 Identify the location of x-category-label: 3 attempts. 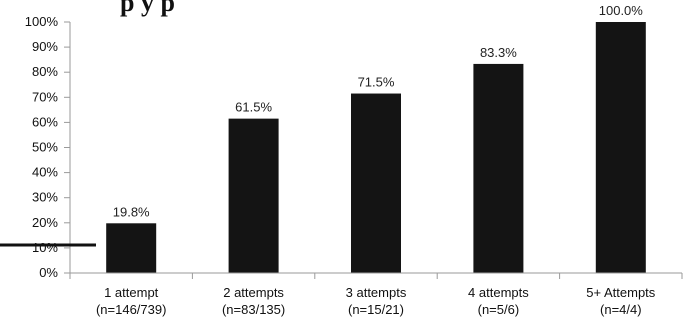
(376, 292).